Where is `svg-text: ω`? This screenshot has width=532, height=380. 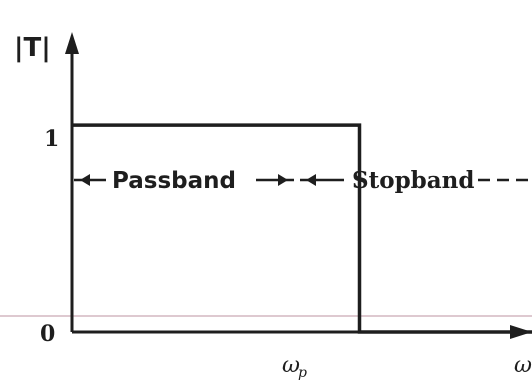 svg-text: ω is located at coordinates (291, 365).